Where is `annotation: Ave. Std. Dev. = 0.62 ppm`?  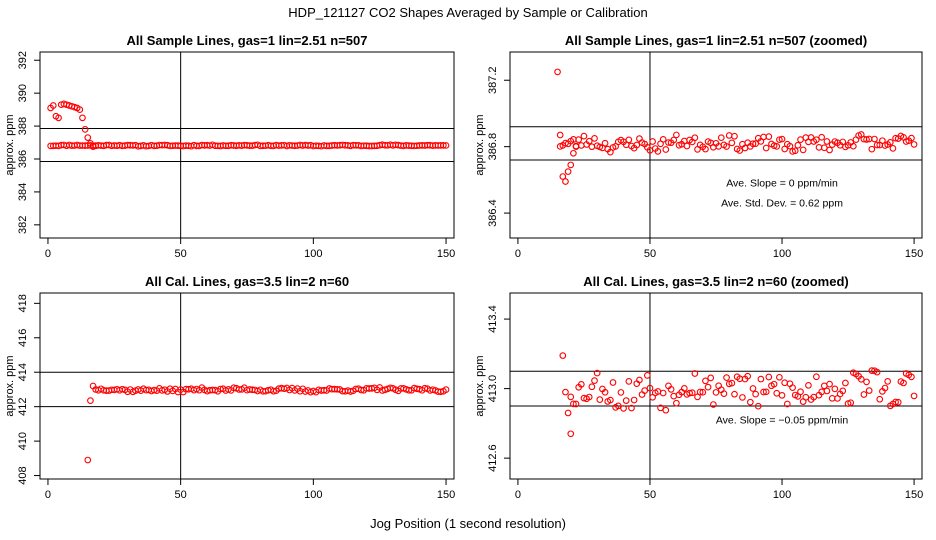 annotation: Ave. Std. Dev. = 0.62 ppm is located at coordinates (782, 203).